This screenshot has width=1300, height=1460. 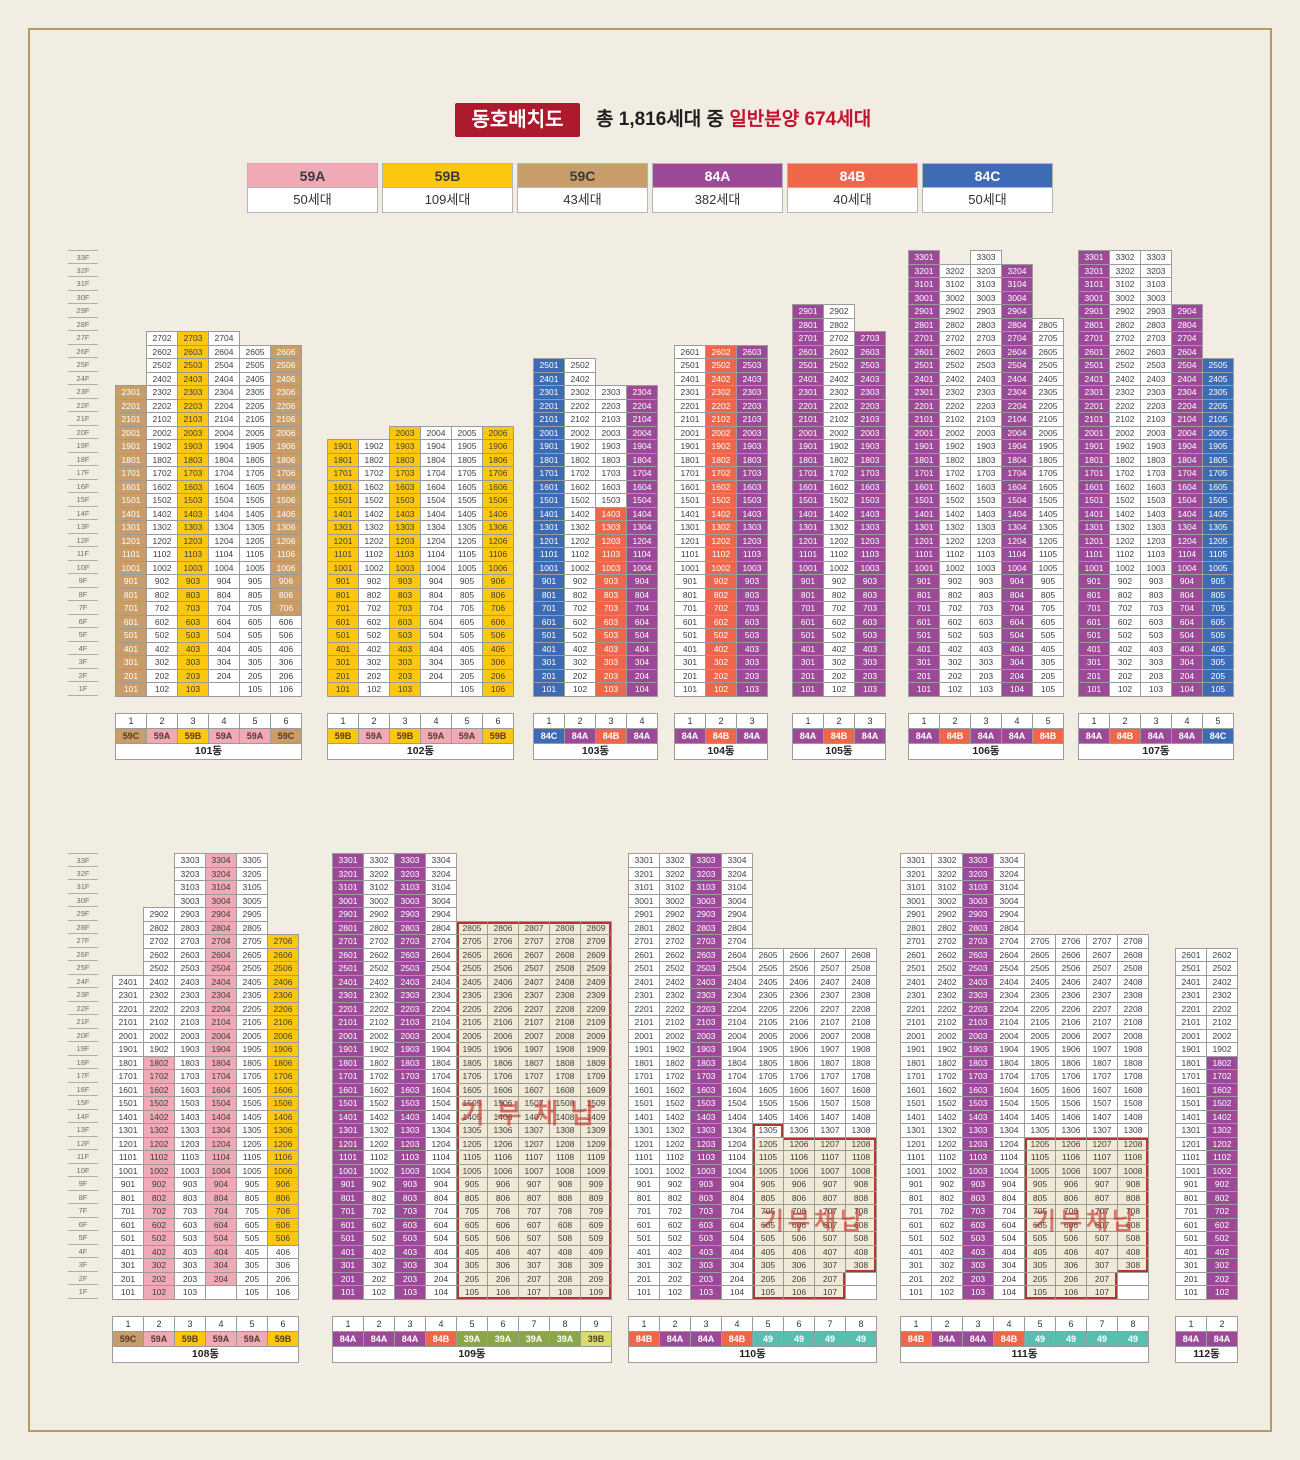 What do you see at coordinates (1222, 968) in the screenshot?
I see `unit-cell: 2502` at bounding box center [1222, 968].